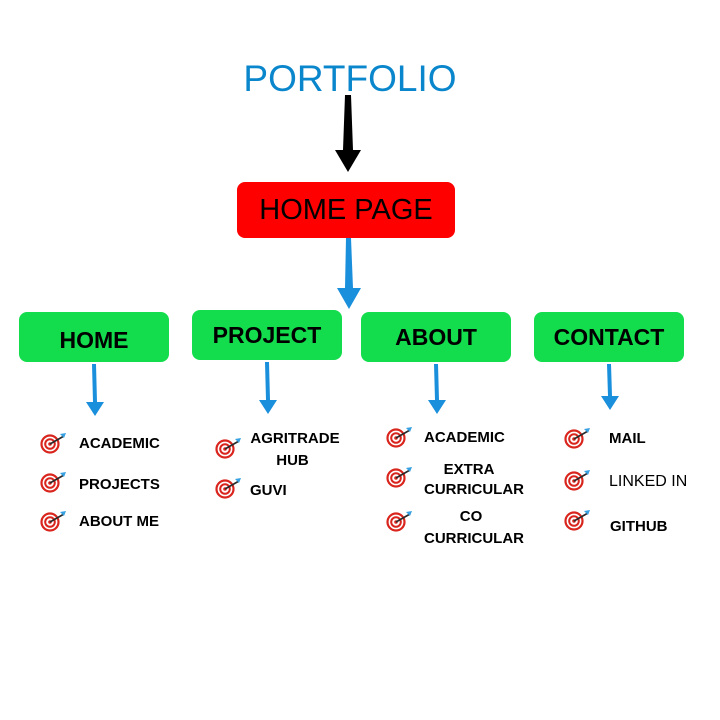 The height and width of the screenshot is (720, 720). I want to click on list-item: LINKED IN, so click(648, 481).